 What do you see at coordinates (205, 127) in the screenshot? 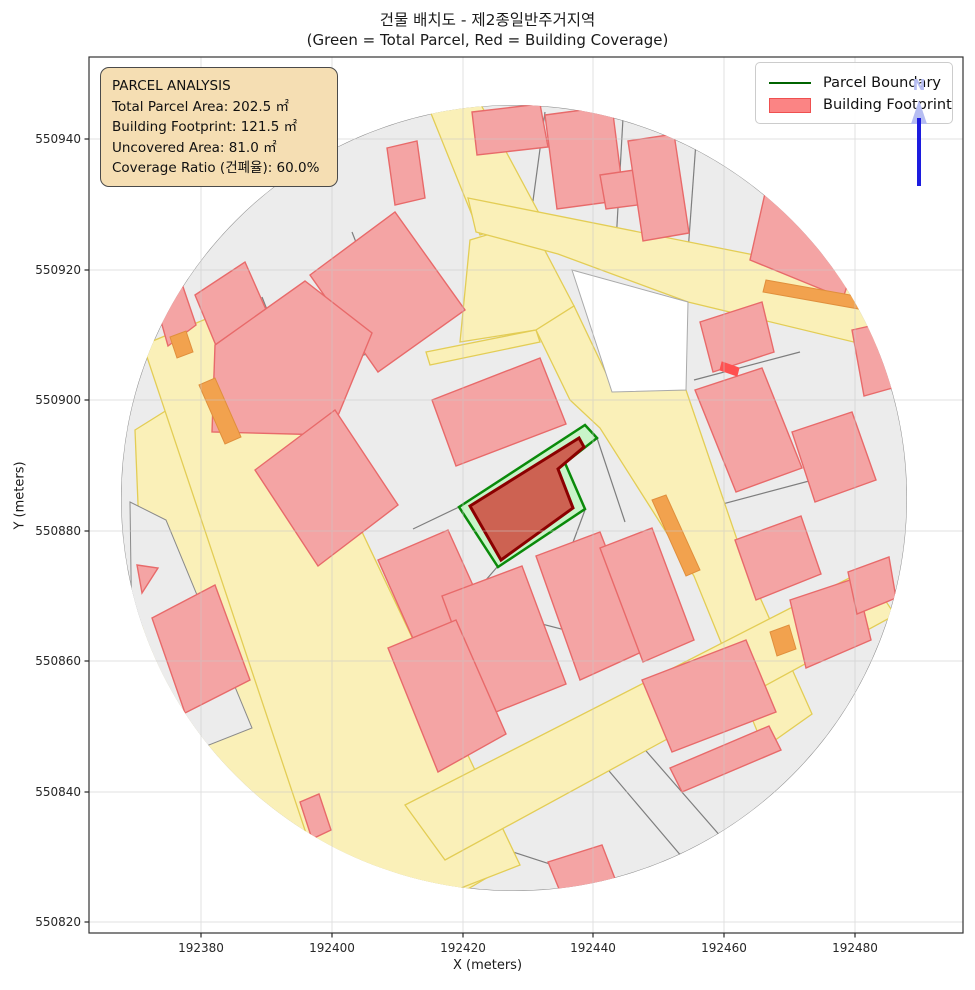
I see `analysis-footprint: Building Footprint: 121.5 ㎡` at bounding box center [205, 127].